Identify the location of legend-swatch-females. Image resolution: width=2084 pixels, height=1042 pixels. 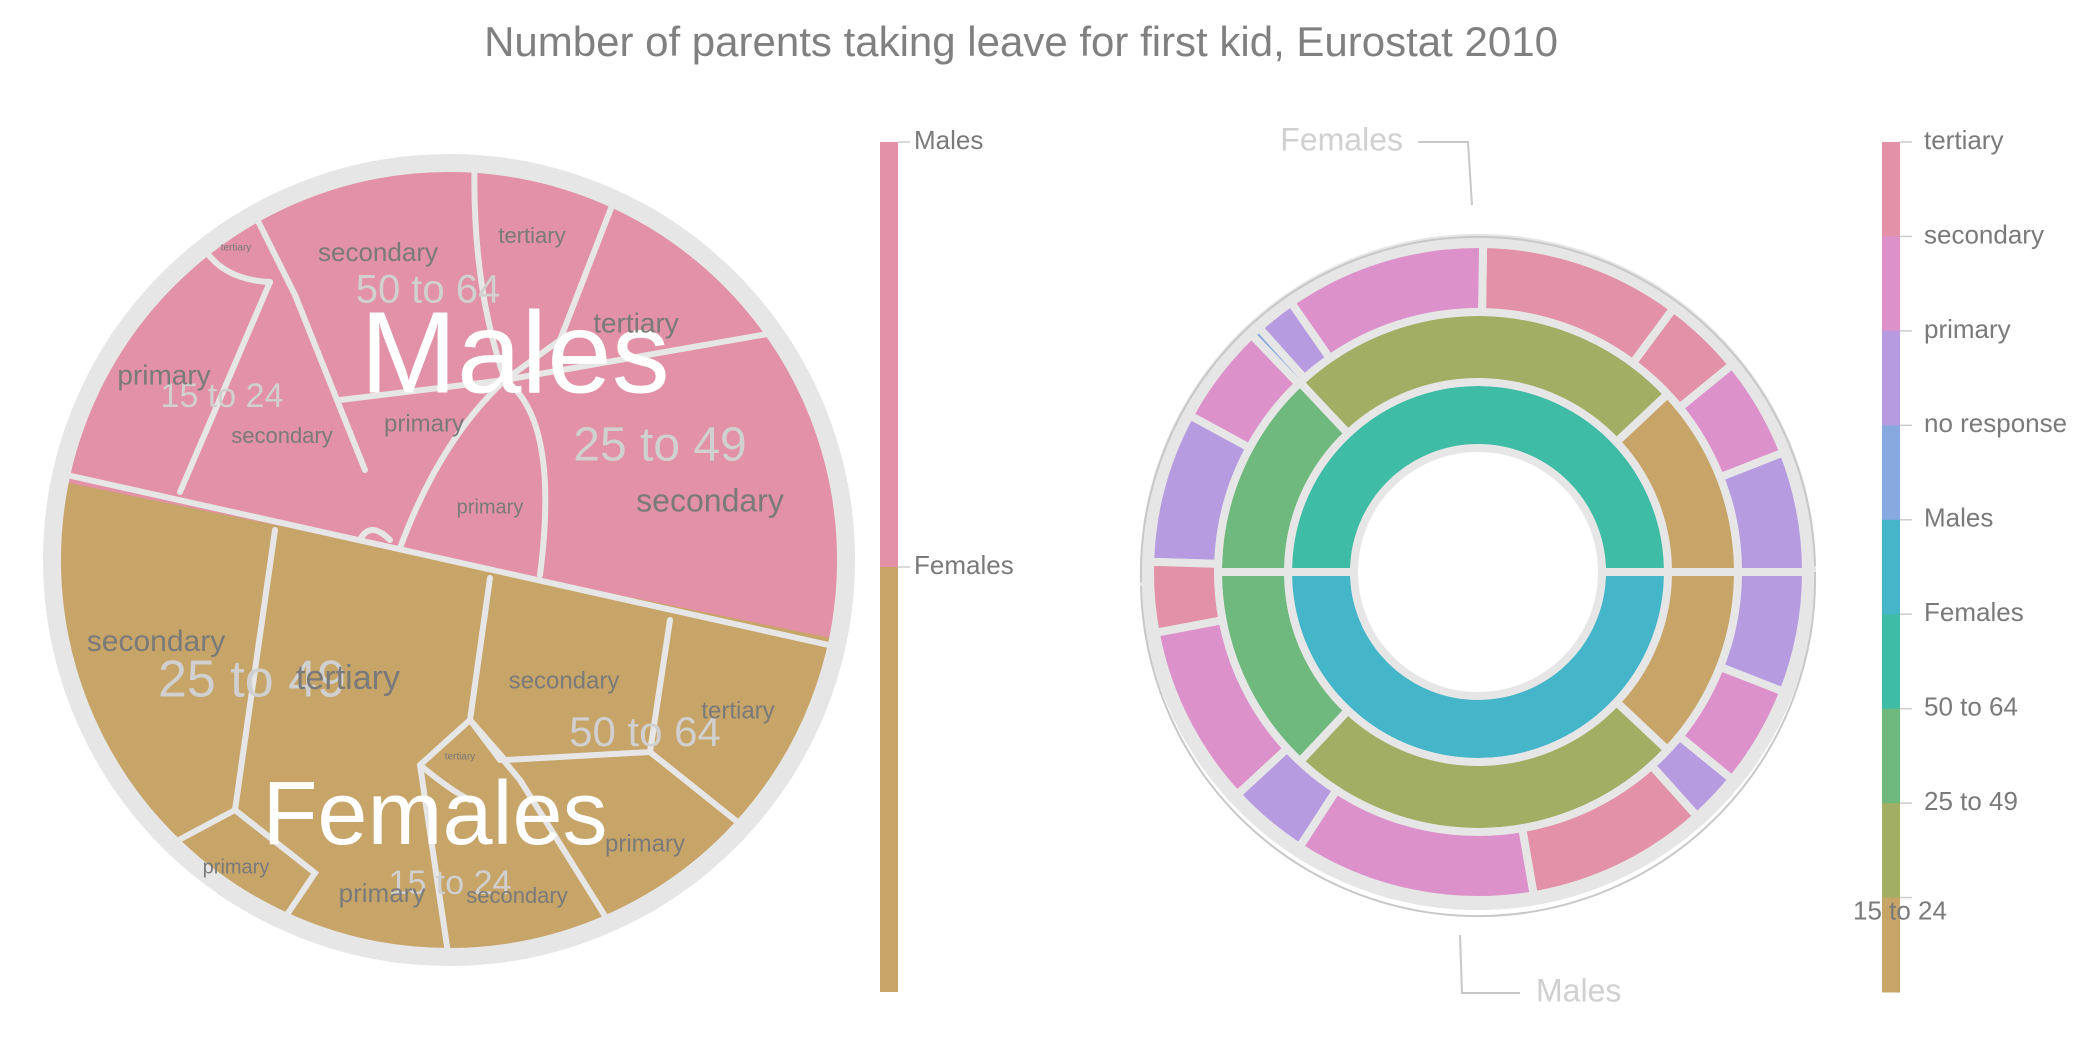
(889, 779).